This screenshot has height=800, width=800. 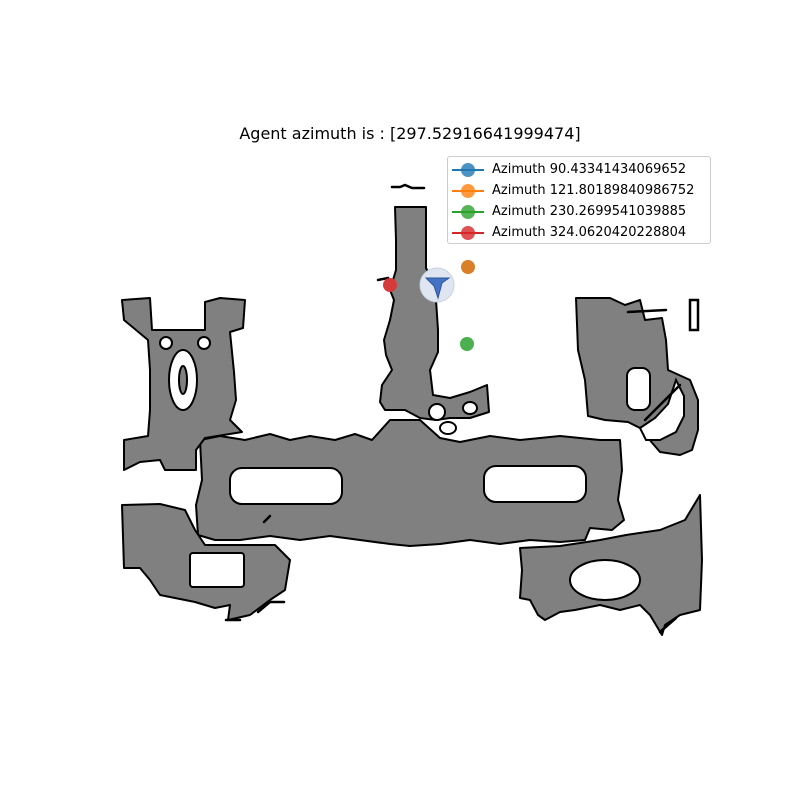 I want to click on hole-east-lower, so click(x=605, y=580).